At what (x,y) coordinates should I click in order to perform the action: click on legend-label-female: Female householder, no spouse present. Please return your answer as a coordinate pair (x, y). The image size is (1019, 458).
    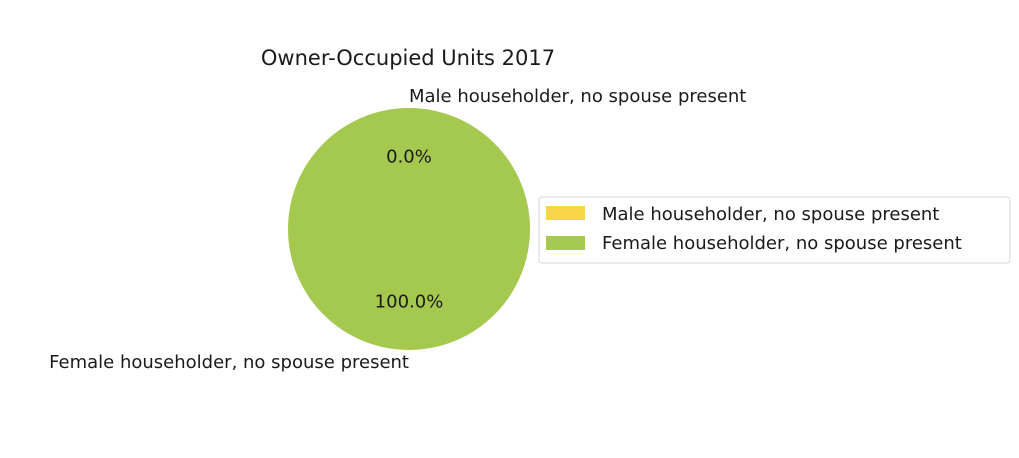
    Looking at the image, I should click on (782, 243).